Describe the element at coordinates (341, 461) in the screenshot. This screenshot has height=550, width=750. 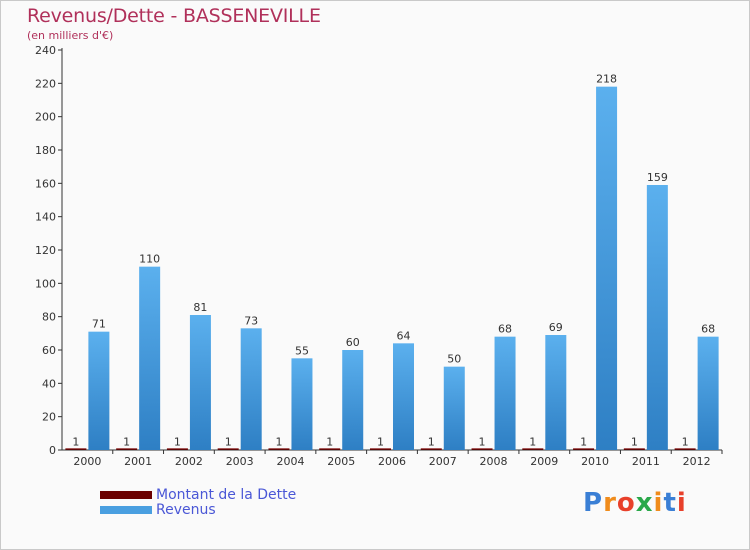
I see `x-tick-label: 2005` at that location.